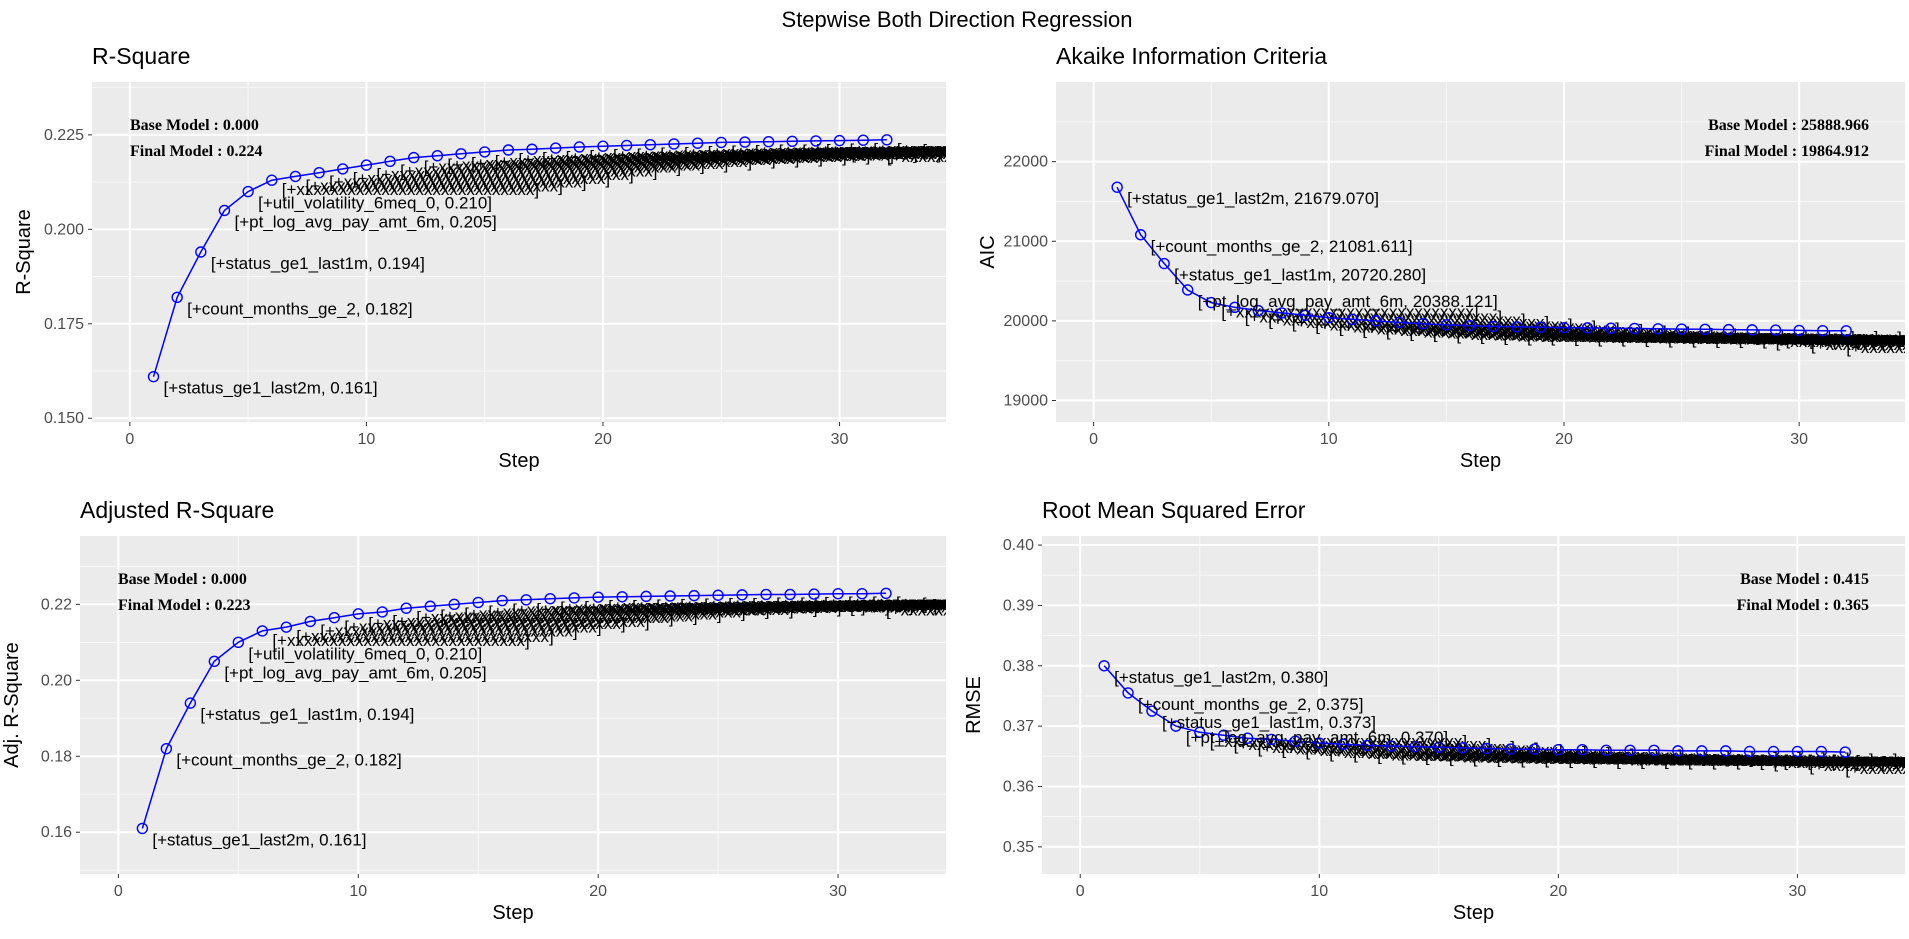  Describe the element at coordinates (118, 891) in the screenshot. I see `x-tick-label: 0` at that location.